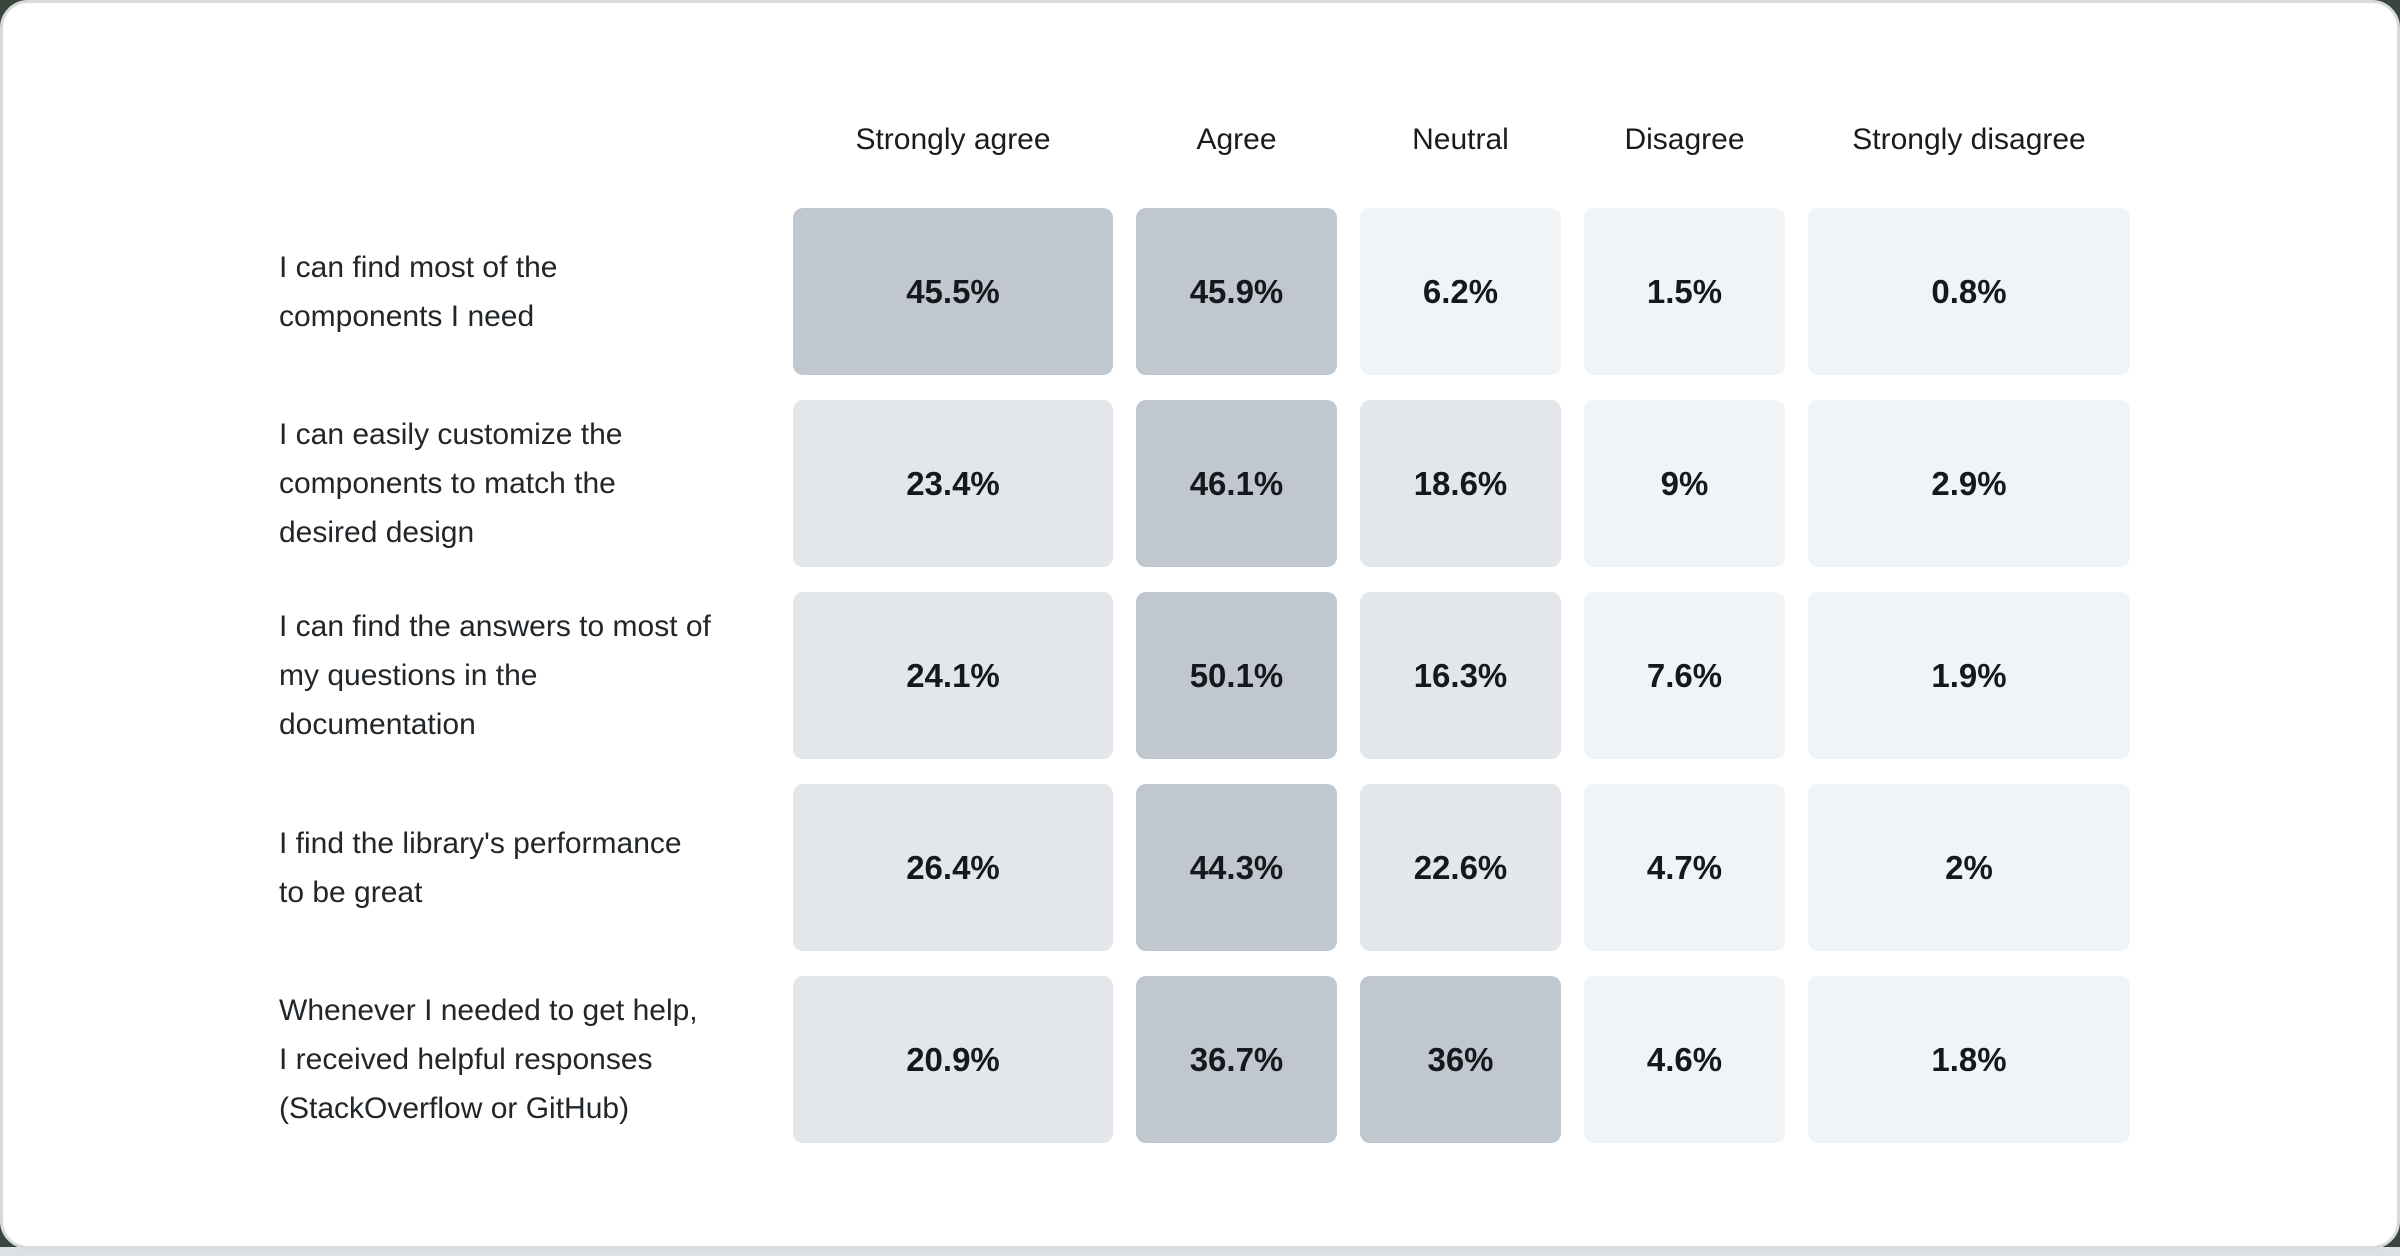 This screenshot has width=2400, height=1256. I want to click on column-header: Neutral, so click(1460, 139).